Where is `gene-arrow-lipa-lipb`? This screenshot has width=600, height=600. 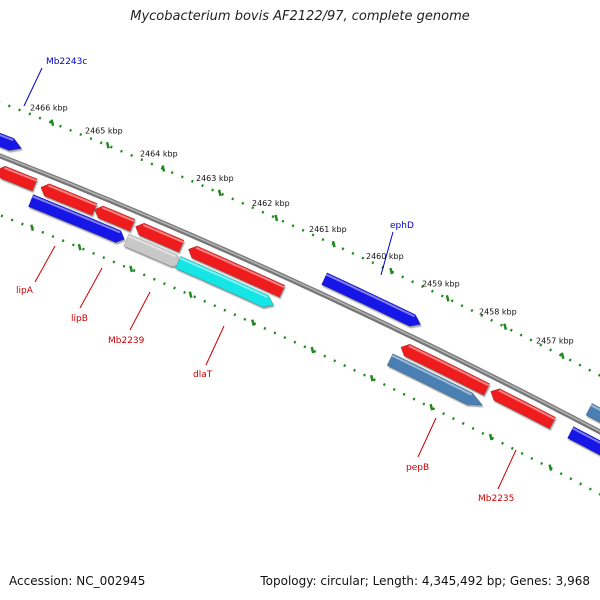 gene-arrow-lipa-lipb is located at coordinates (76, 218).